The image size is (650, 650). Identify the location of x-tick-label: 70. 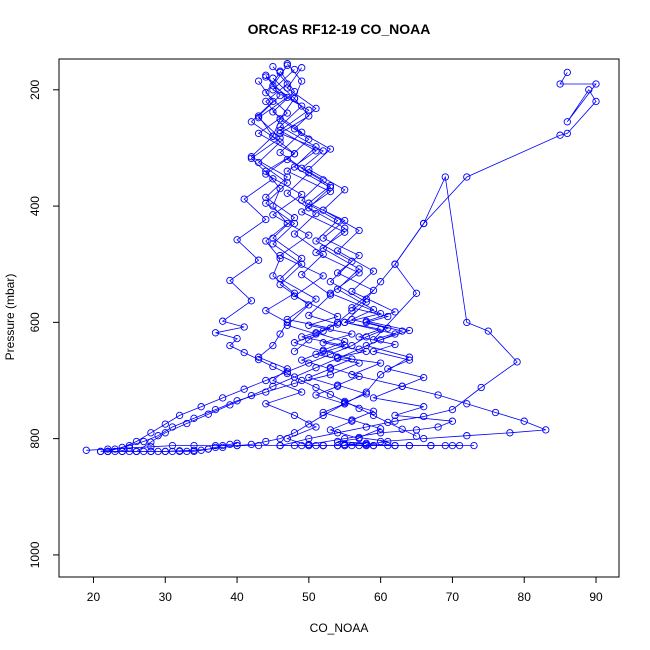
(453, 597).